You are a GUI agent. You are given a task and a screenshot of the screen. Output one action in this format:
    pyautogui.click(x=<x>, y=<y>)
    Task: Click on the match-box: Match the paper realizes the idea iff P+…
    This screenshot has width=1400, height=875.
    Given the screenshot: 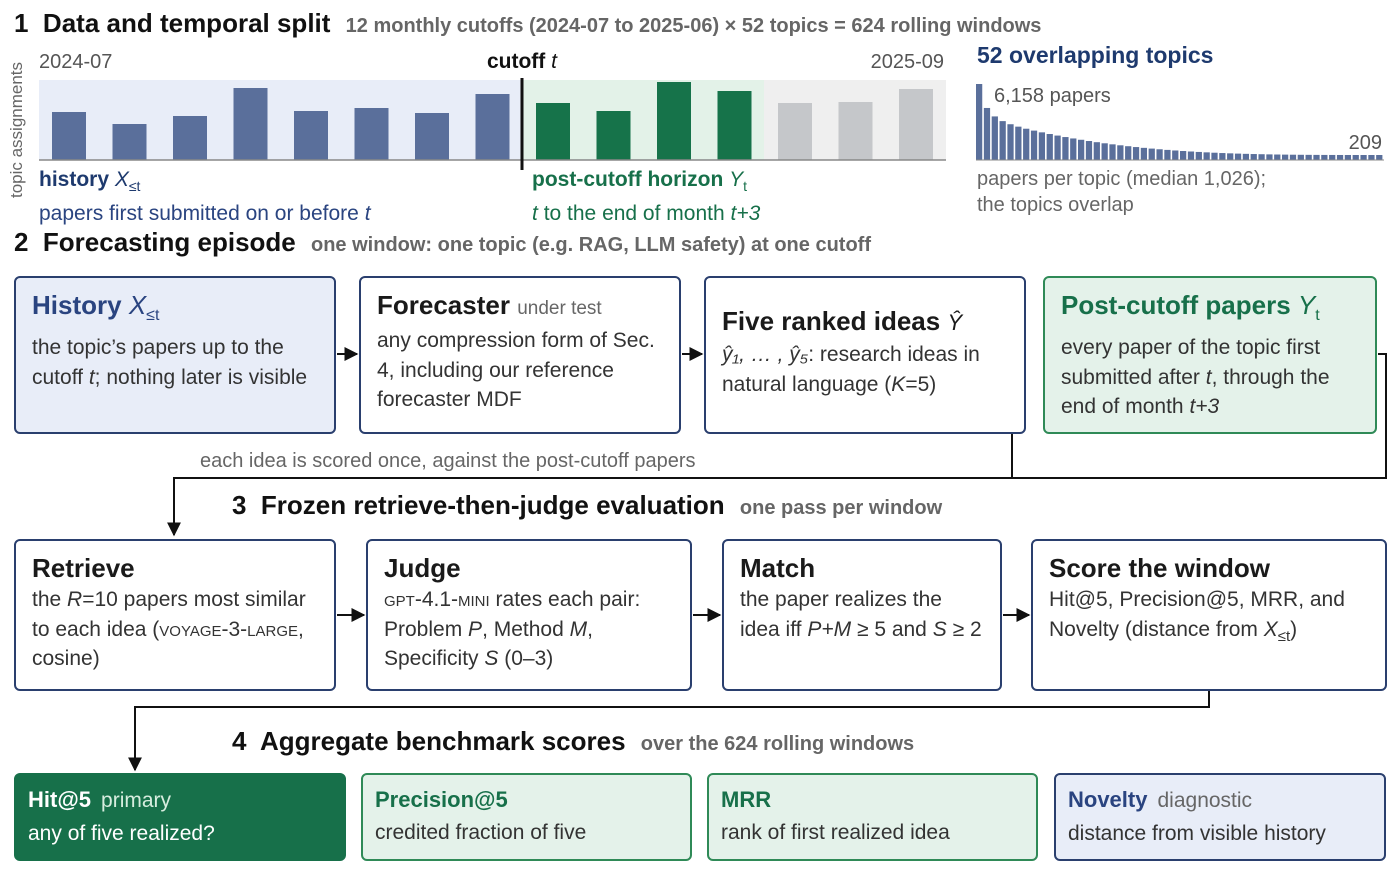 What is the action you would take?
    pyautogui.click(x=862, y=615)
    